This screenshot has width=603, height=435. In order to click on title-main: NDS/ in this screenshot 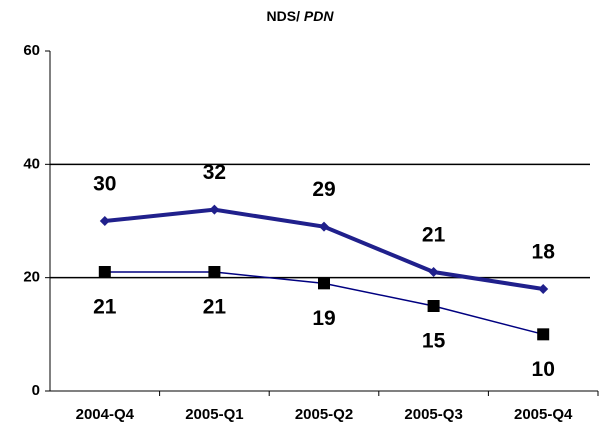, I will do `click(284, 16)`.